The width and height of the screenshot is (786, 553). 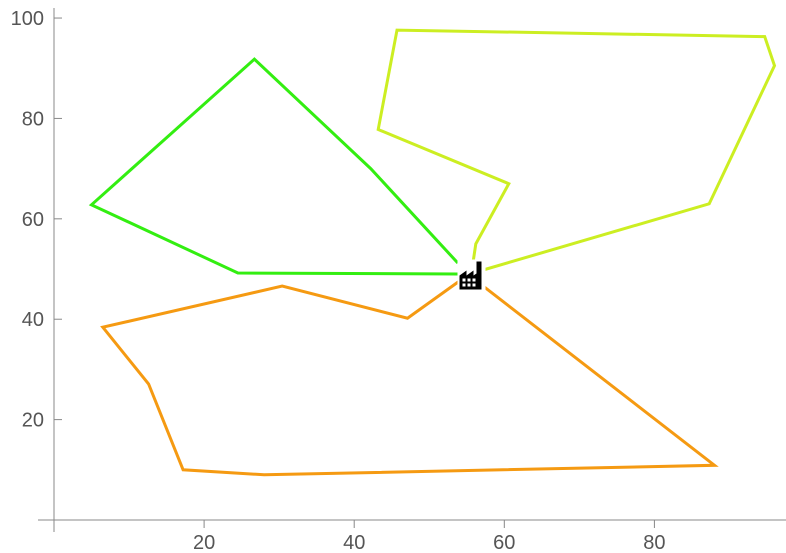 I want to click on y-tick-label: 100, so click(x=27, y=19).